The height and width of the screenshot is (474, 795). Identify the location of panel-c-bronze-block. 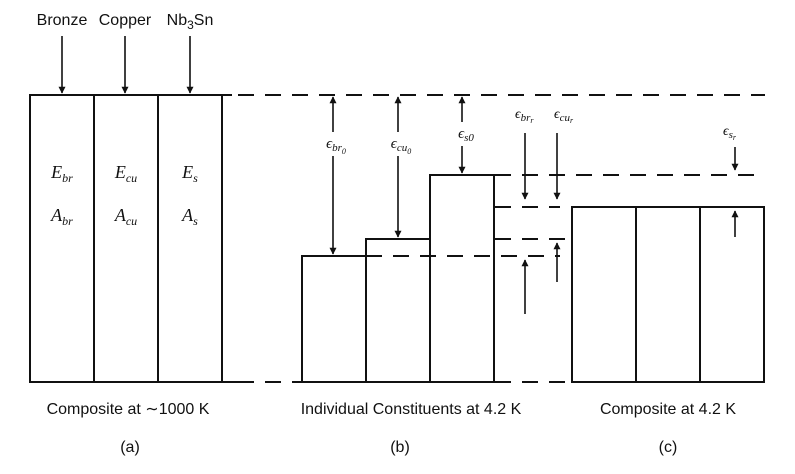
(604, 294).